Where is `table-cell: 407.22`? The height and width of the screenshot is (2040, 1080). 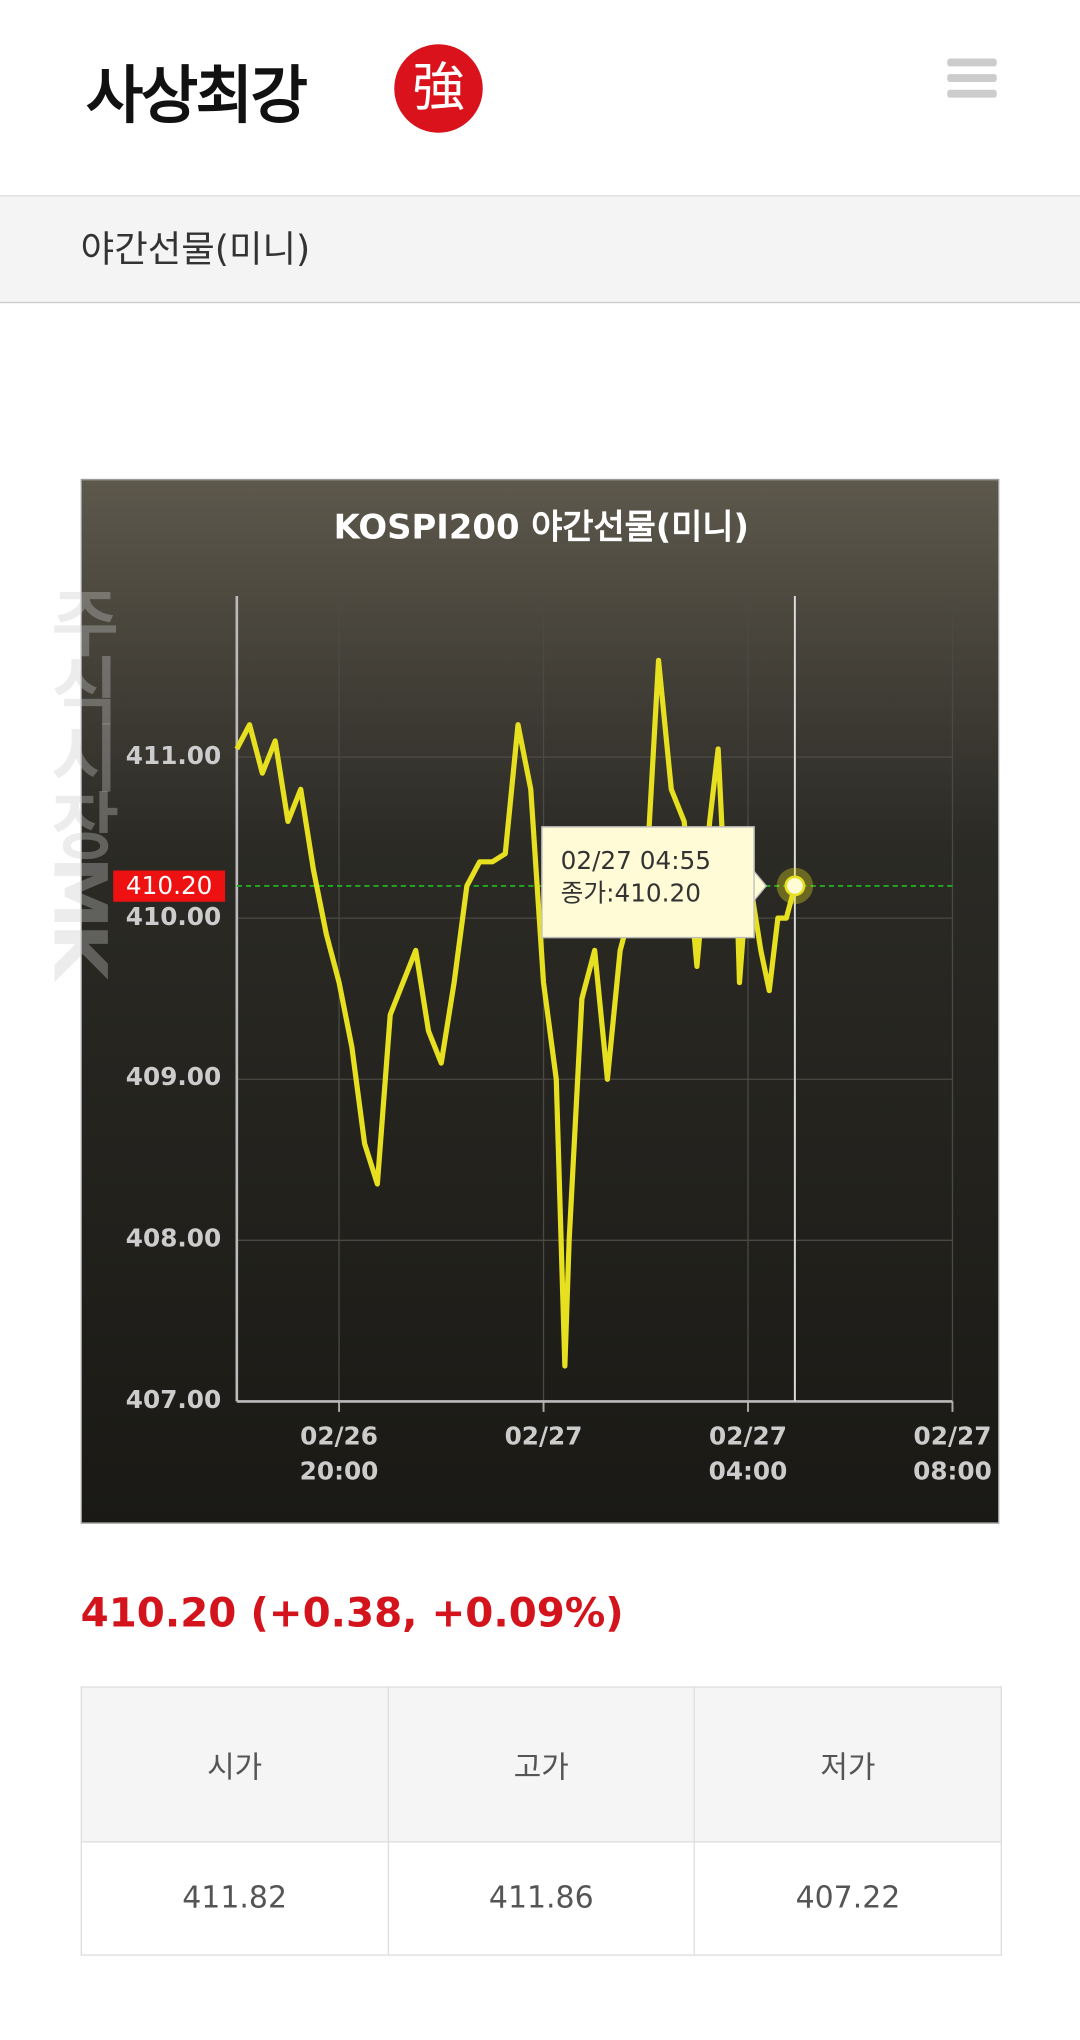
table-cell: 407.22 is located at coordinates (847, 1898).